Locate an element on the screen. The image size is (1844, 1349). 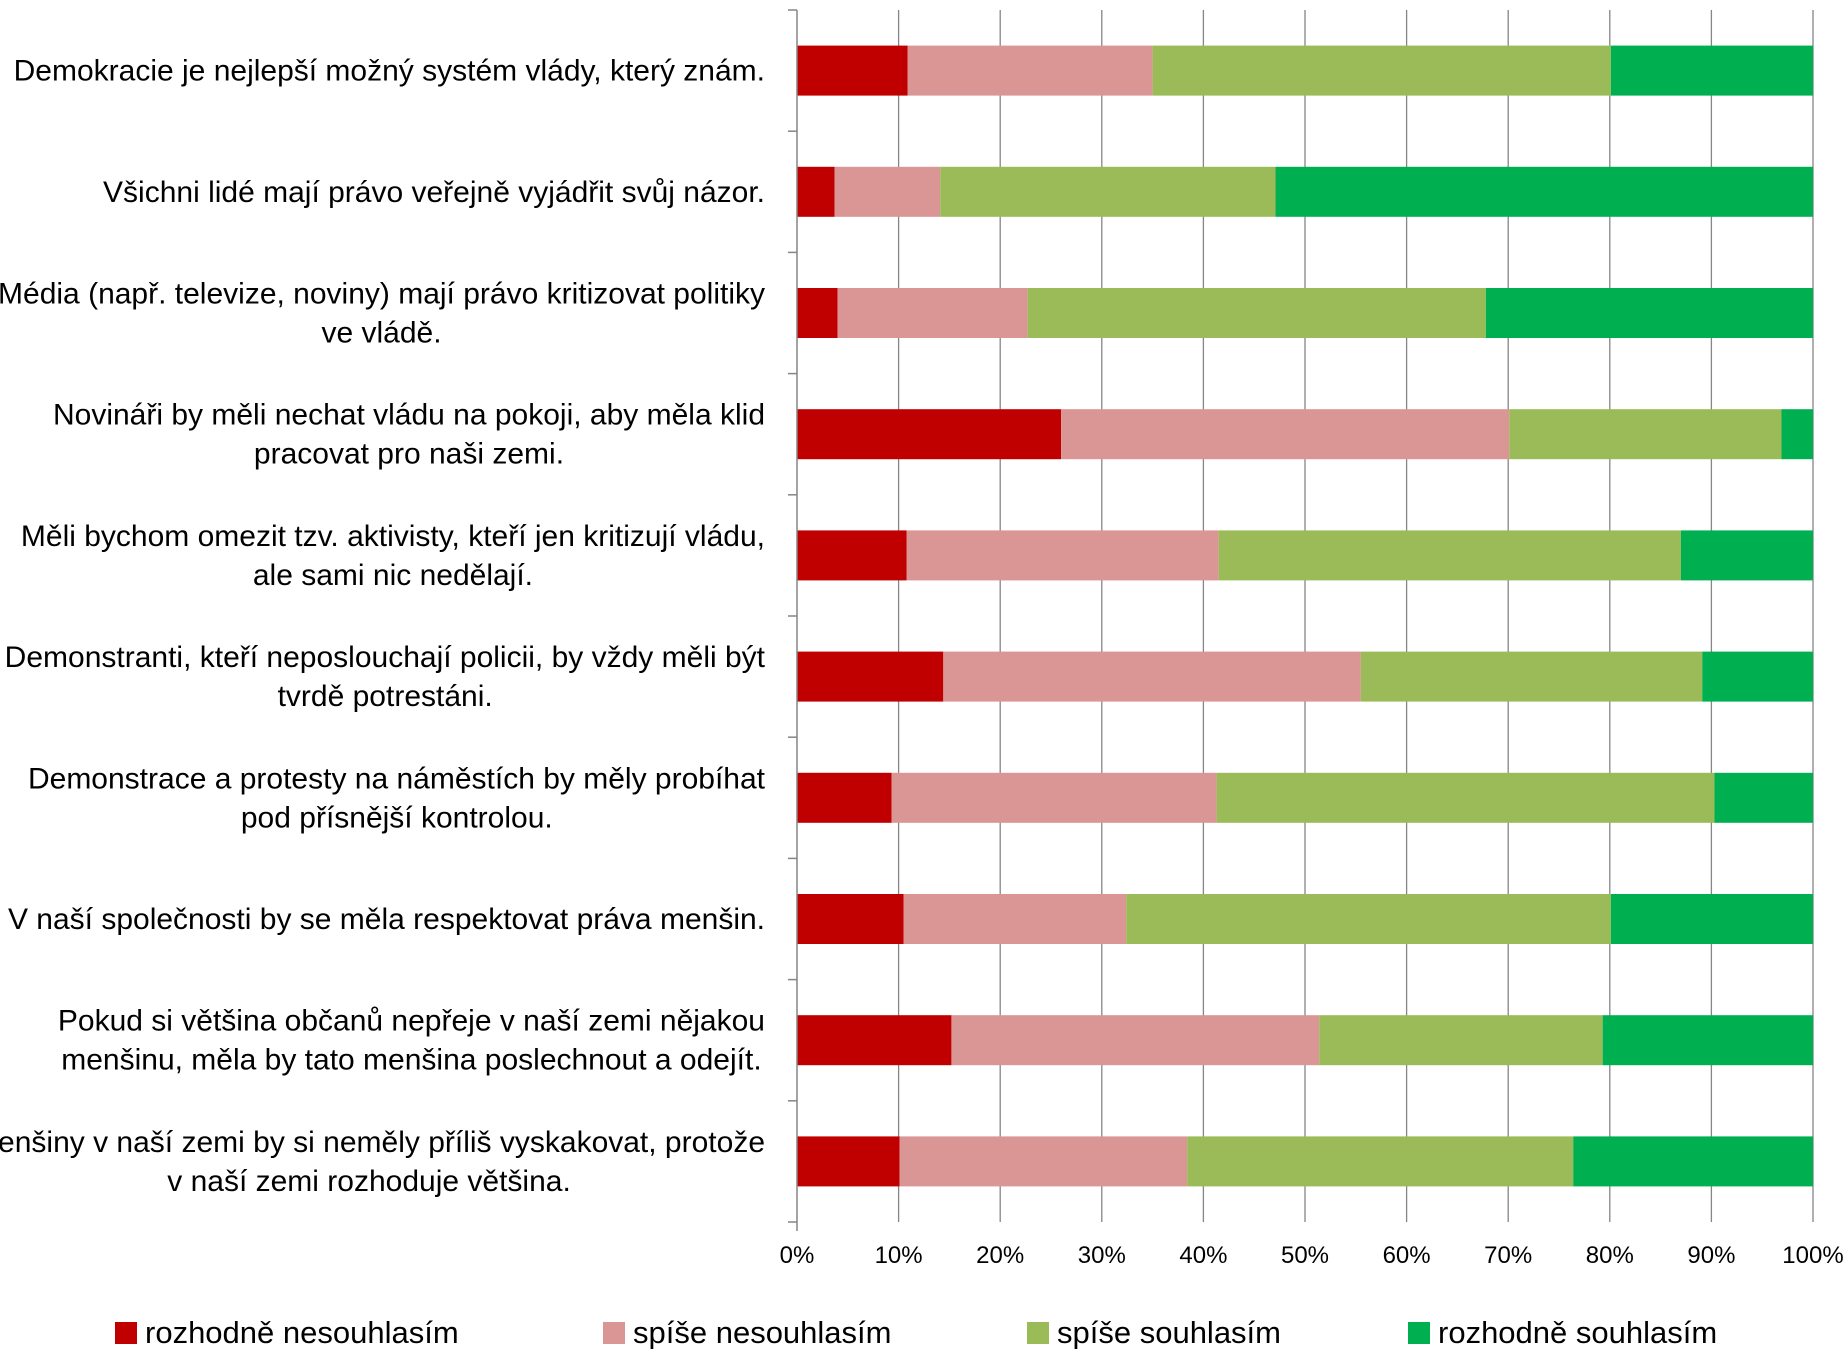
x-tick-labels: 0% 10% 20% 30% 40% 50% 60% 70% 80% 90% 100% is located at coordinates (1312, 1255).